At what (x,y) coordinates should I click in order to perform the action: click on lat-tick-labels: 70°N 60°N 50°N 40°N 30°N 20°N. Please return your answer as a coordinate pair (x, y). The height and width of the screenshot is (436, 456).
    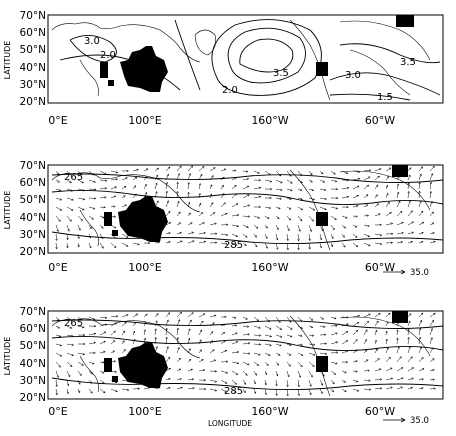
    Looking at the image, I should click on (33, 355).